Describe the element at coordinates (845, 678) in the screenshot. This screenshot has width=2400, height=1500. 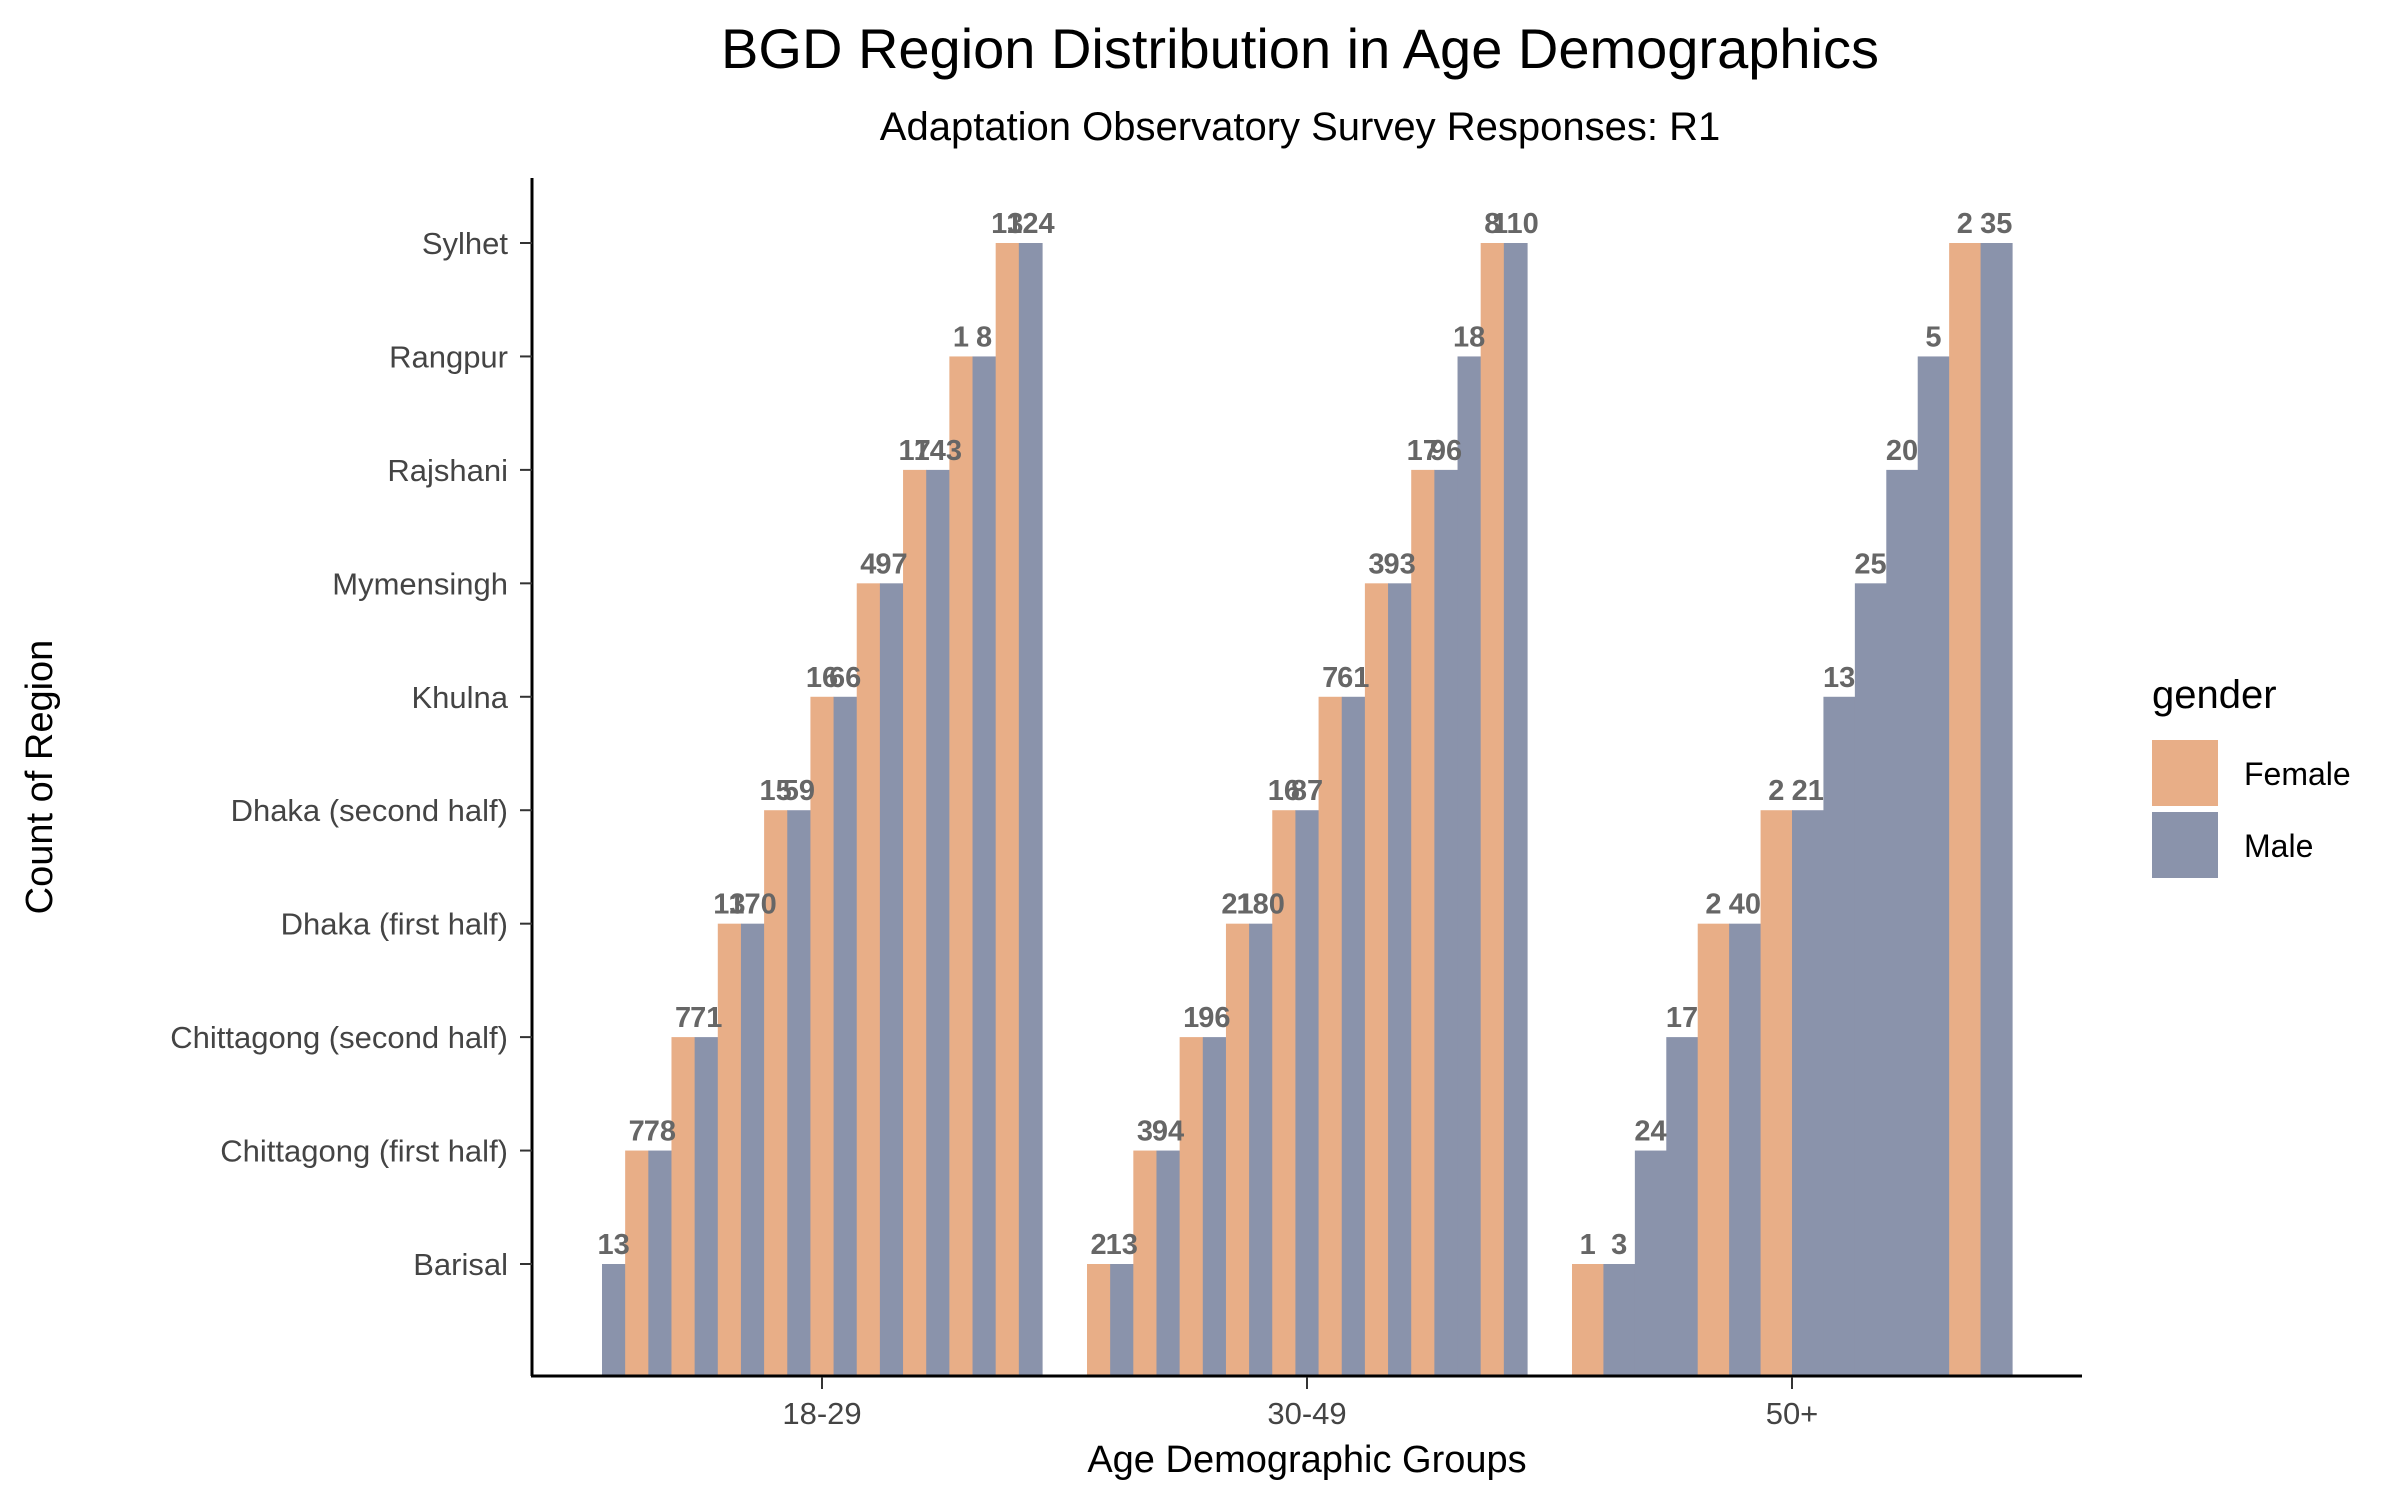
I see `bar-label-18-29-male-khulna: 66` at that location.